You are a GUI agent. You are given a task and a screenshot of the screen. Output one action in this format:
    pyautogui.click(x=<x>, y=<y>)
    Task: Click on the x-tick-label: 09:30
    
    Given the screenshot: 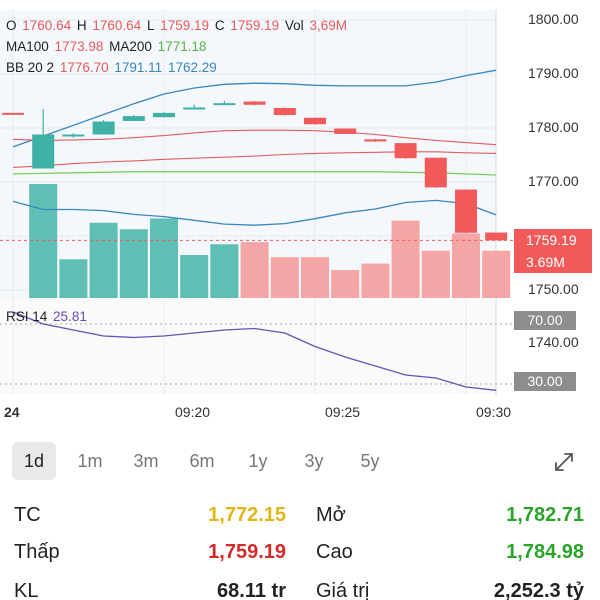 What is the action you would take?
    pyautogui.click(x=494, y=412)
    